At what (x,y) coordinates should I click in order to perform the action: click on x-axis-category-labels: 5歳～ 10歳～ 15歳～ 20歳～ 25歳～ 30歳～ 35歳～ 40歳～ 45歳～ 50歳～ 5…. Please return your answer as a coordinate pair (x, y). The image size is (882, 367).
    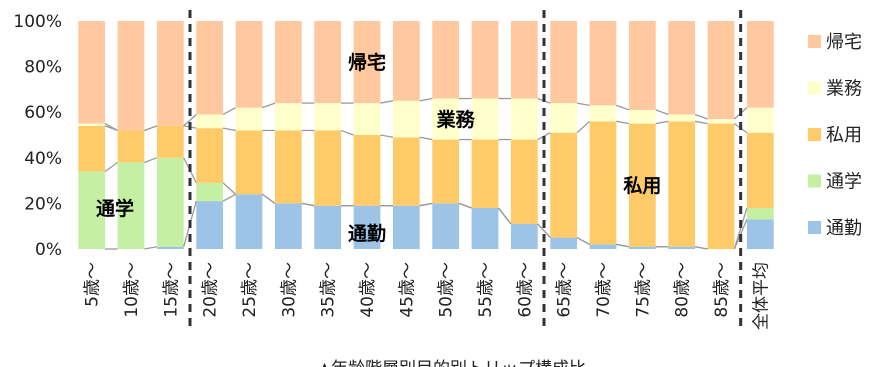
    Looking at the image, I should click on (427, 296).